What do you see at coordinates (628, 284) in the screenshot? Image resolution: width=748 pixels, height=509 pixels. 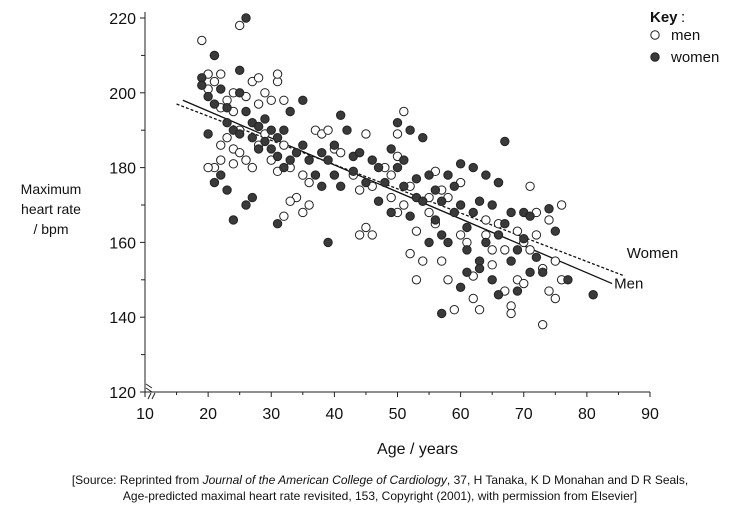 I see `trend-line-label-men: Men` at bounding box center [628, 284].